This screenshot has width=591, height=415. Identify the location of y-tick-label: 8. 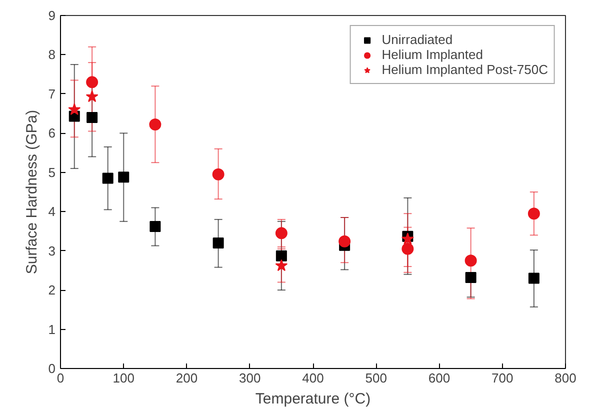
(52, 54).